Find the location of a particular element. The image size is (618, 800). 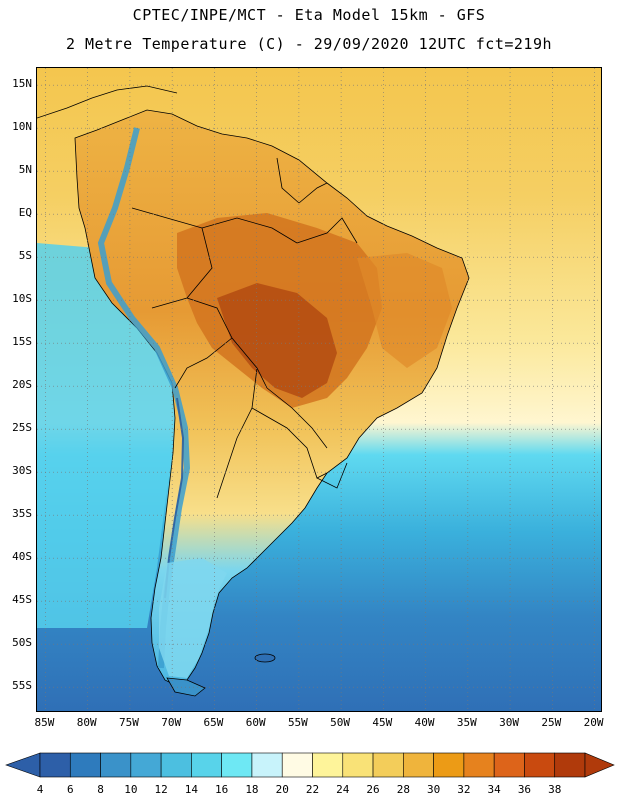

colorbar-label: 36 is located at coordinates (524, 789).